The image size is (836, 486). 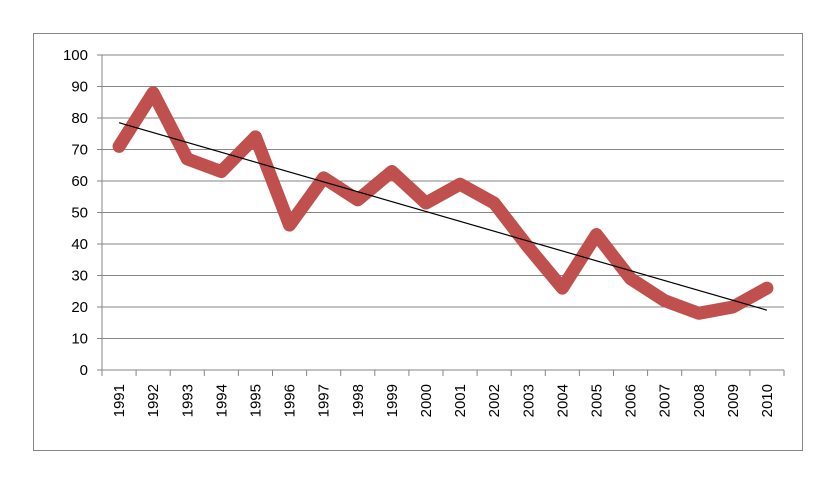 What do you see at coordinates (79, 181) in the screenshot?
I see `y-tick-label: 60` at bounding box center [79, 181].